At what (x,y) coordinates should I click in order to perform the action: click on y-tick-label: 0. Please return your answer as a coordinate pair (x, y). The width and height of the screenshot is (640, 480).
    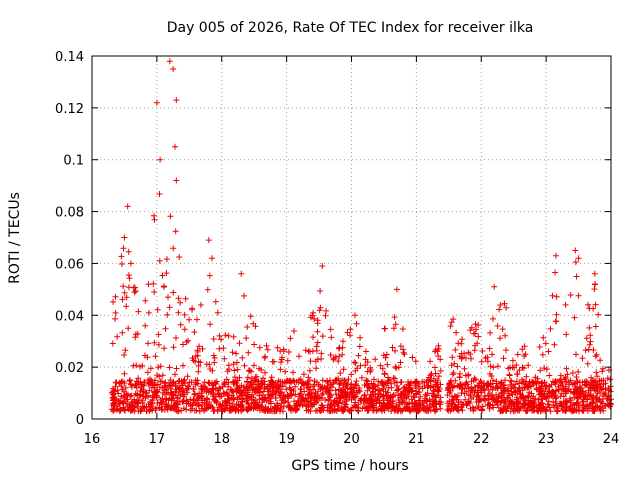
    Looking at the image, I should click on (80, 420).